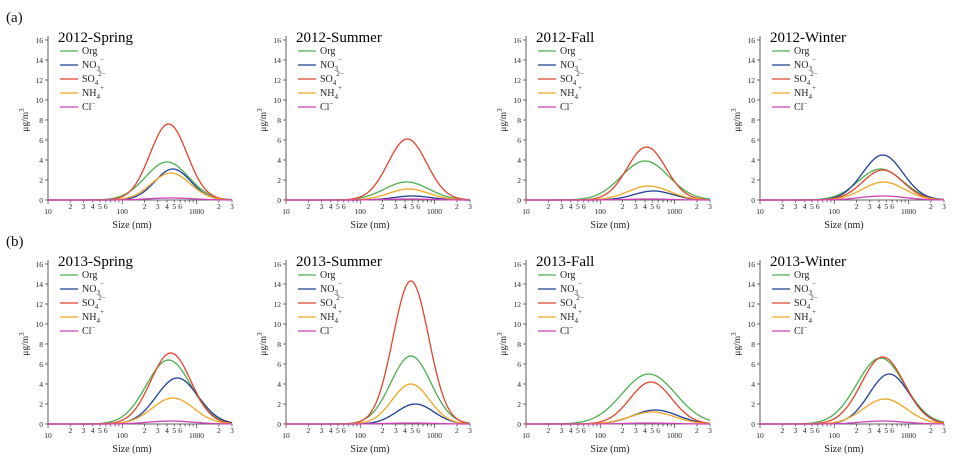 This screenshot has height=475, width=967. Describe the element at coordinates (808, 262) in the screenshot. I see `chart-title: 2013-Winter` at that location.